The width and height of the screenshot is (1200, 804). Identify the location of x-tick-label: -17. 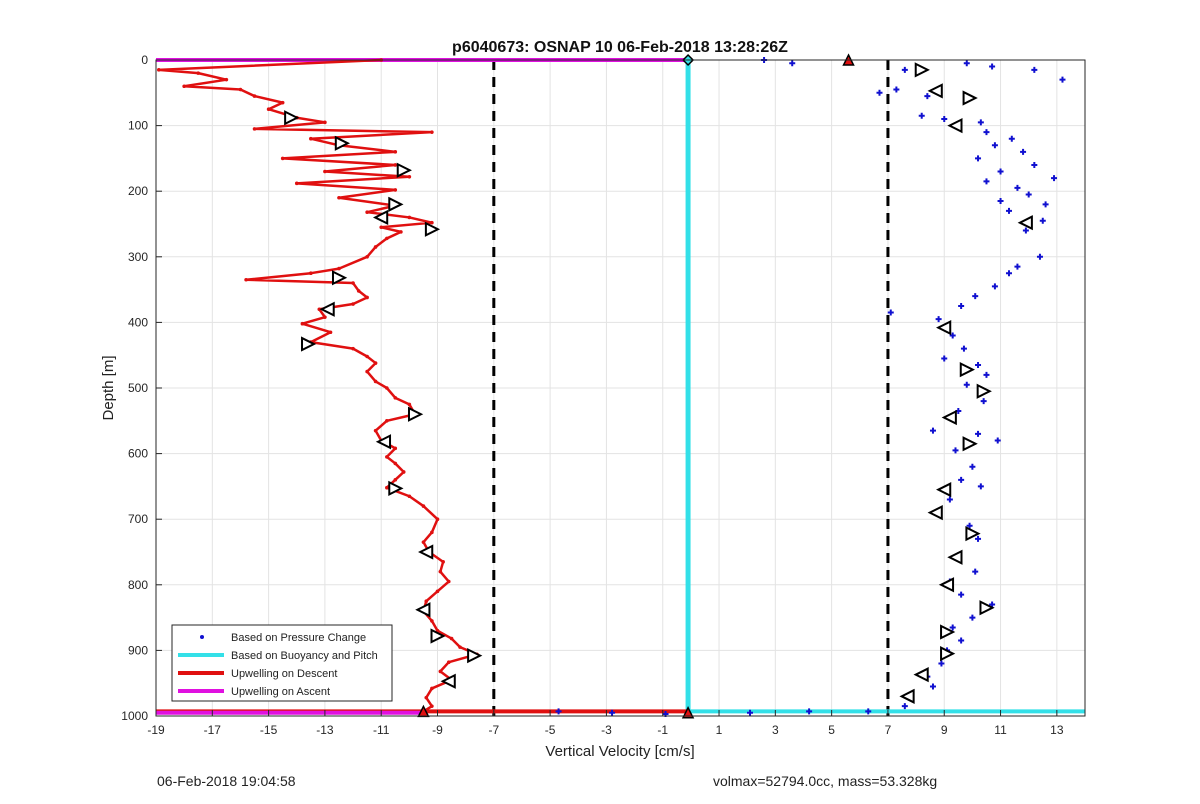
(213, 730).